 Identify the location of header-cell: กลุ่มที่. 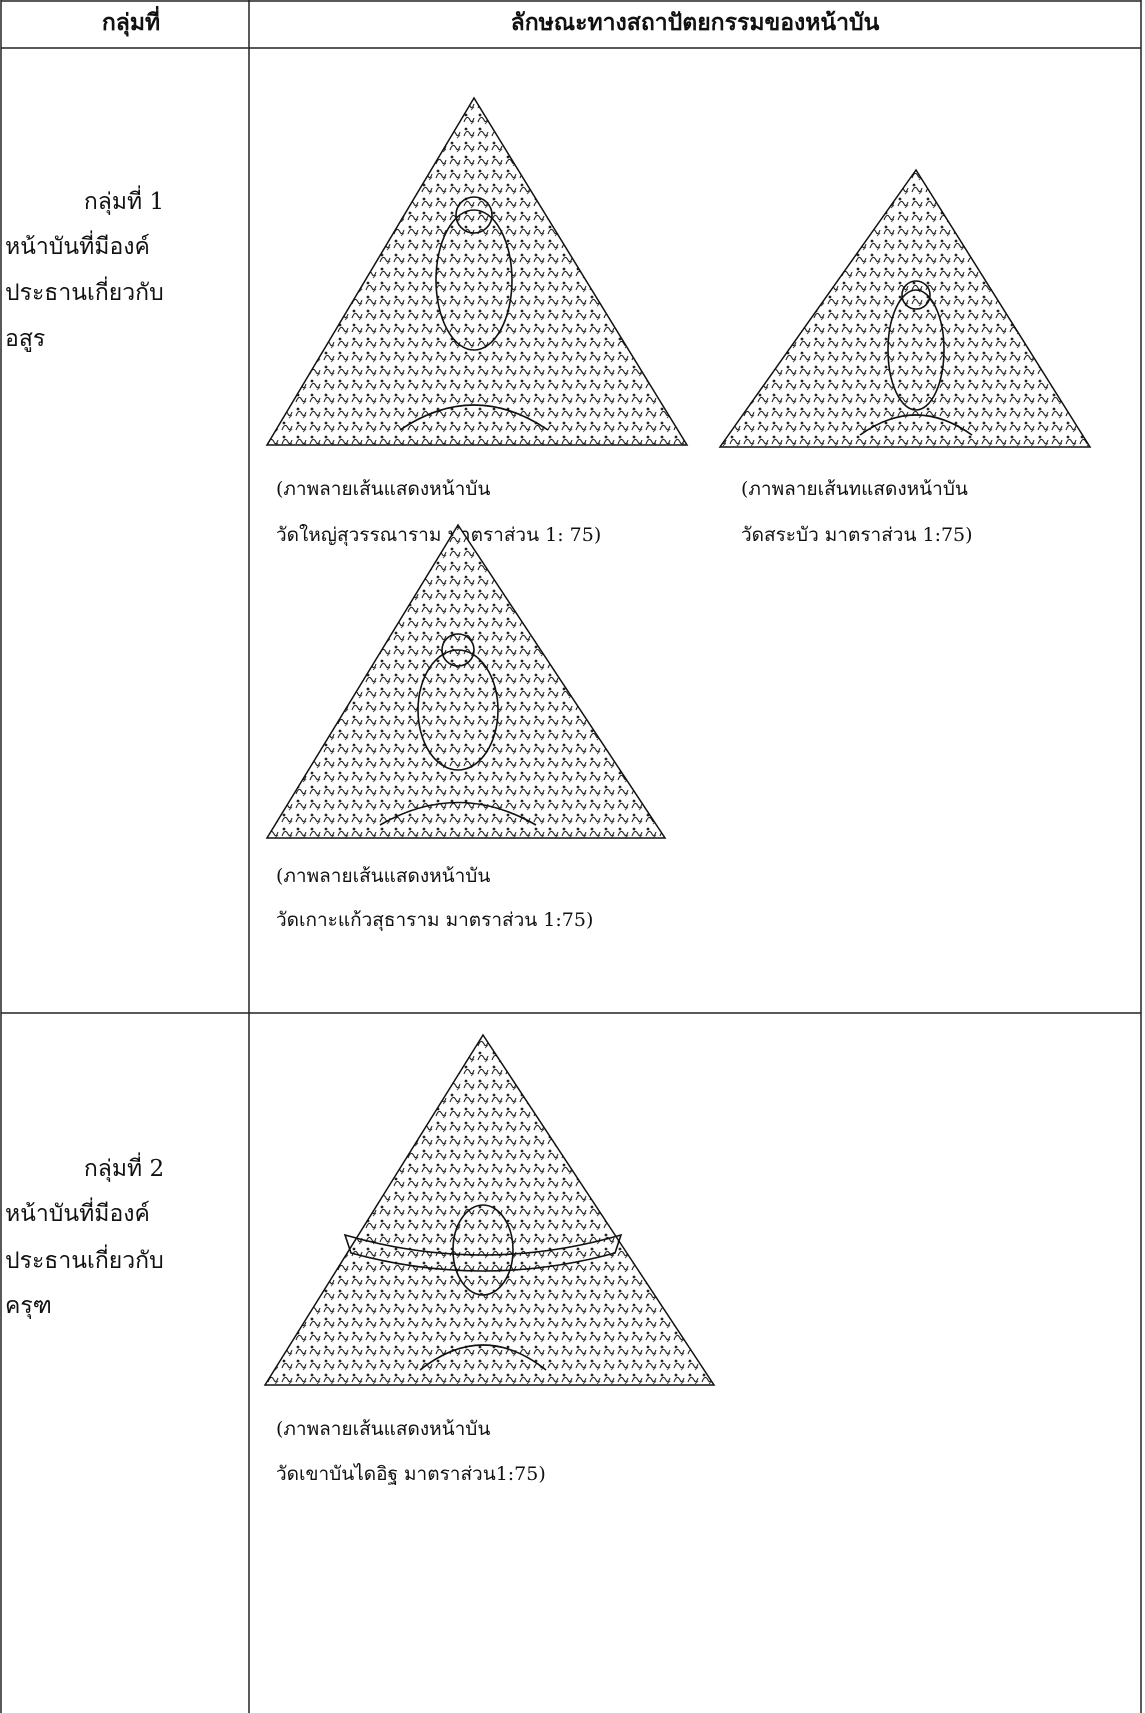
(131, 21).